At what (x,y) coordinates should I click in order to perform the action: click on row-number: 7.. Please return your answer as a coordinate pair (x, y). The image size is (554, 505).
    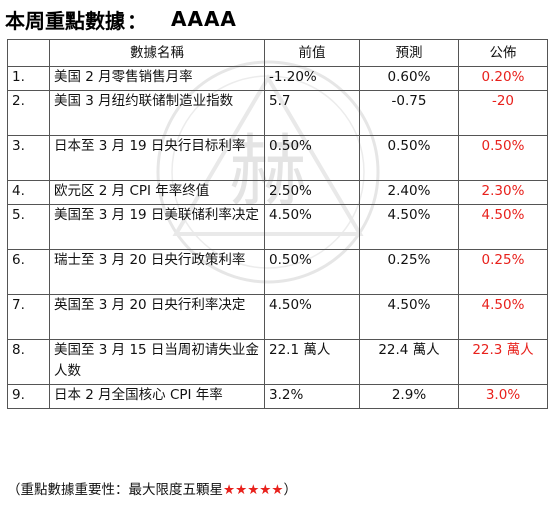
    Looking at the image, I should click on (28, 317).